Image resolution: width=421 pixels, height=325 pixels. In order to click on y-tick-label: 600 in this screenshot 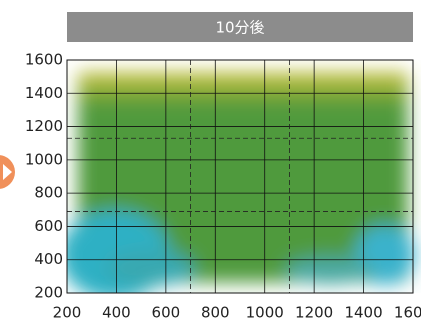, I will do `click(48, 226)`.